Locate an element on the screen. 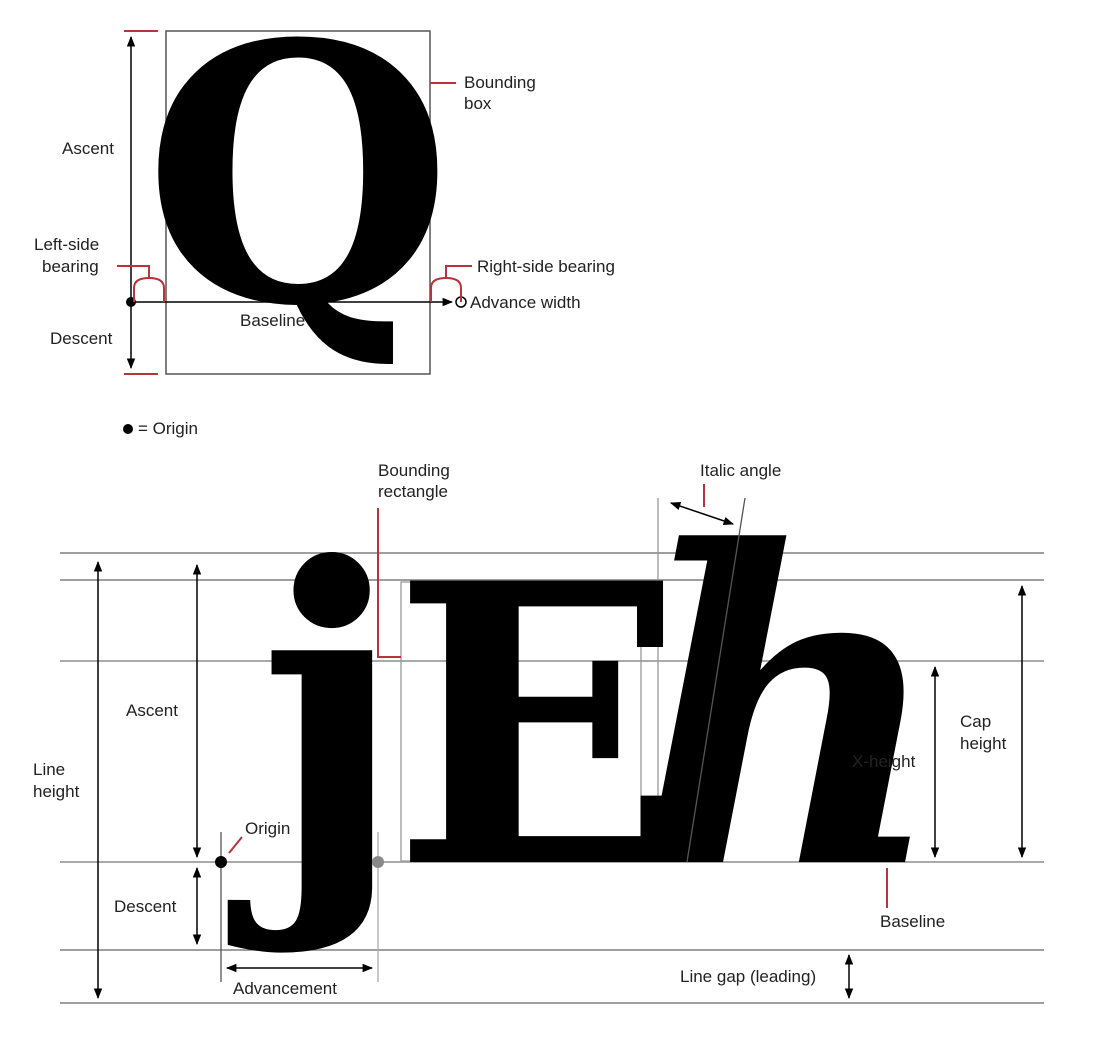 This screenshot has height=1046, width=1110. left-side-bearing-label-line1: Left-side is located at coordinates (66, 244).